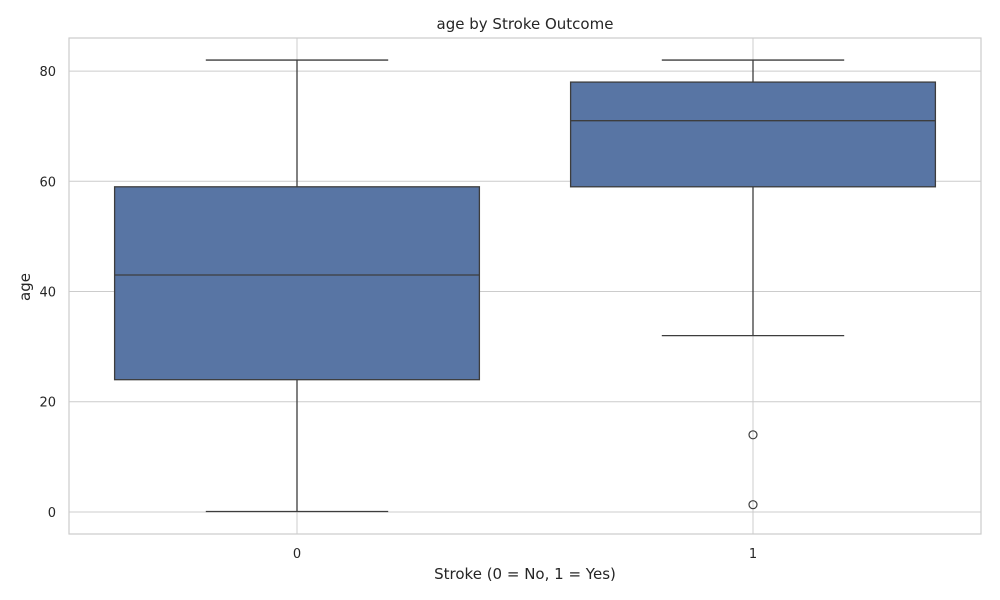 The width and height of the screenshot is (1000, 600). Describe the element at coordinates (525, 24) in the screenshot. I see `chart-title: age by Stroke Outcome` at that location.